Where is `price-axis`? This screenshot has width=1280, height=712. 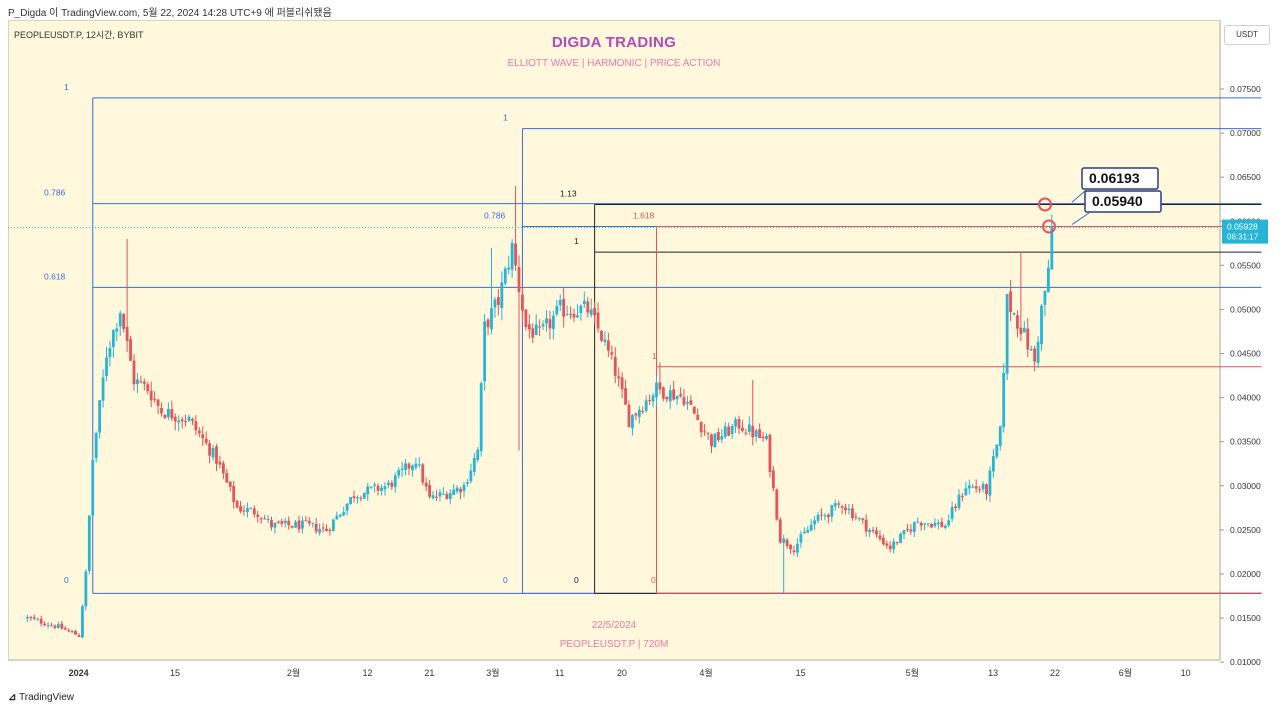
price-axis is located at coordinates (1250, 340).